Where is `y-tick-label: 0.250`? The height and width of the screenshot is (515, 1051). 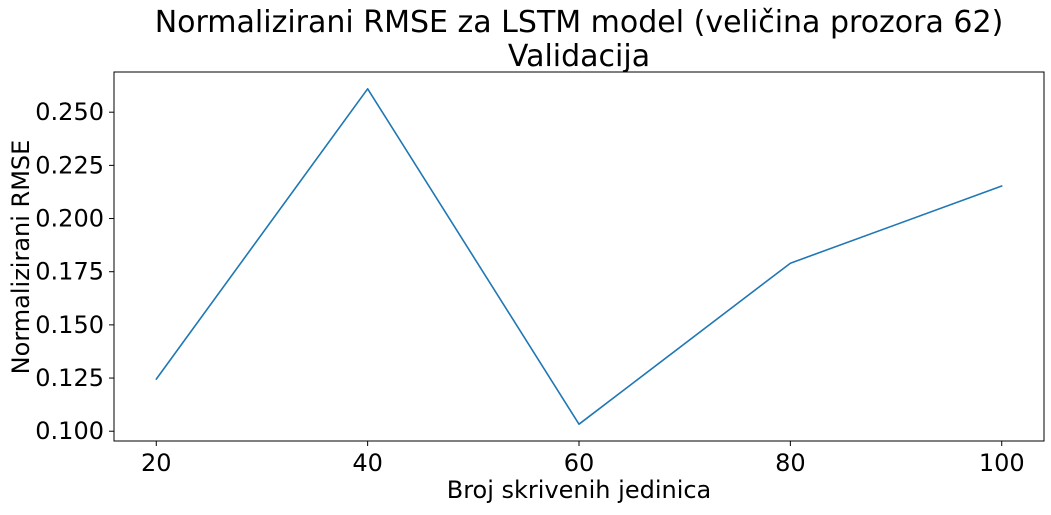
y-tick-label: 0.250 is located at coordinates (69, 112).